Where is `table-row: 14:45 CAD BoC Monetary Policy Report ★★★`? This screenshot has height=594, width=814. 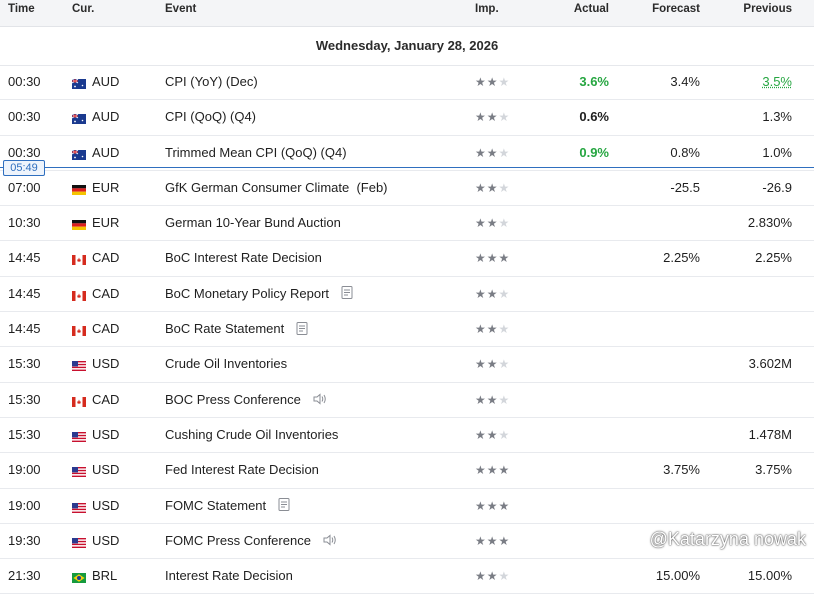 table-row: 14:45 CAD BoC Monetary Policy Report ★★★ is located at coordinates (407, 295).